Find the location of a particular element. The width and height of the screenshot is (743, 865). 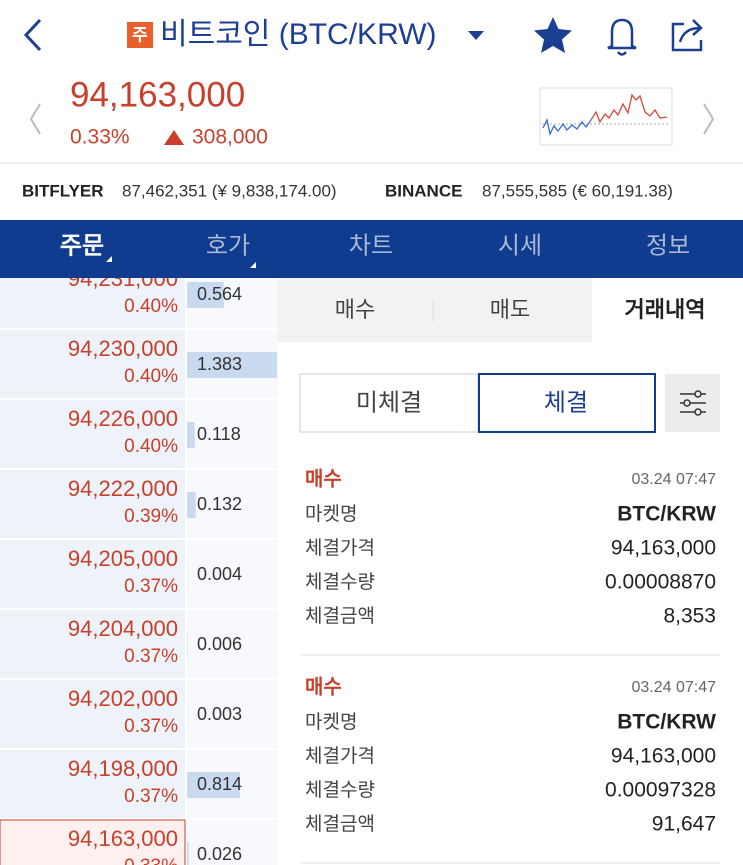

exchange-name: BITFLYER is located at coordinates (63, 190).